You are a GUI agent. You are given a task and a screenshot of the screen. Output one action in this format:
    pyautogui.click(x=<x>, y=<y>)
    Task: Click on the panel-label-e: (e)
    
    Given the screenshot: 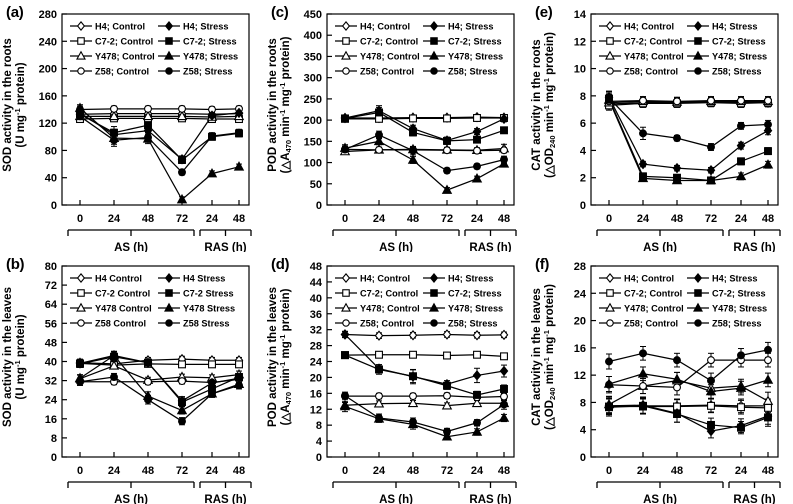 What is the action you would take?
    pyautogui.click(x=544, y=12)
    